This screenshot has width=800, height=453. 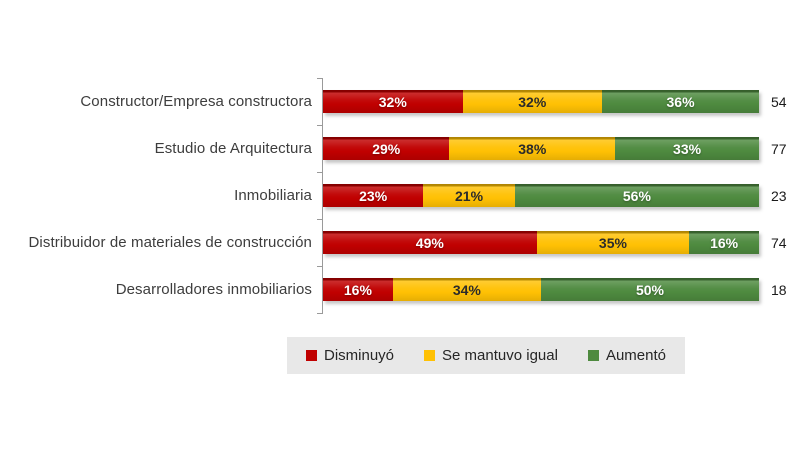 I want to click on segment-se-mantuvo-igual: 21, so click(x=469, y=195).